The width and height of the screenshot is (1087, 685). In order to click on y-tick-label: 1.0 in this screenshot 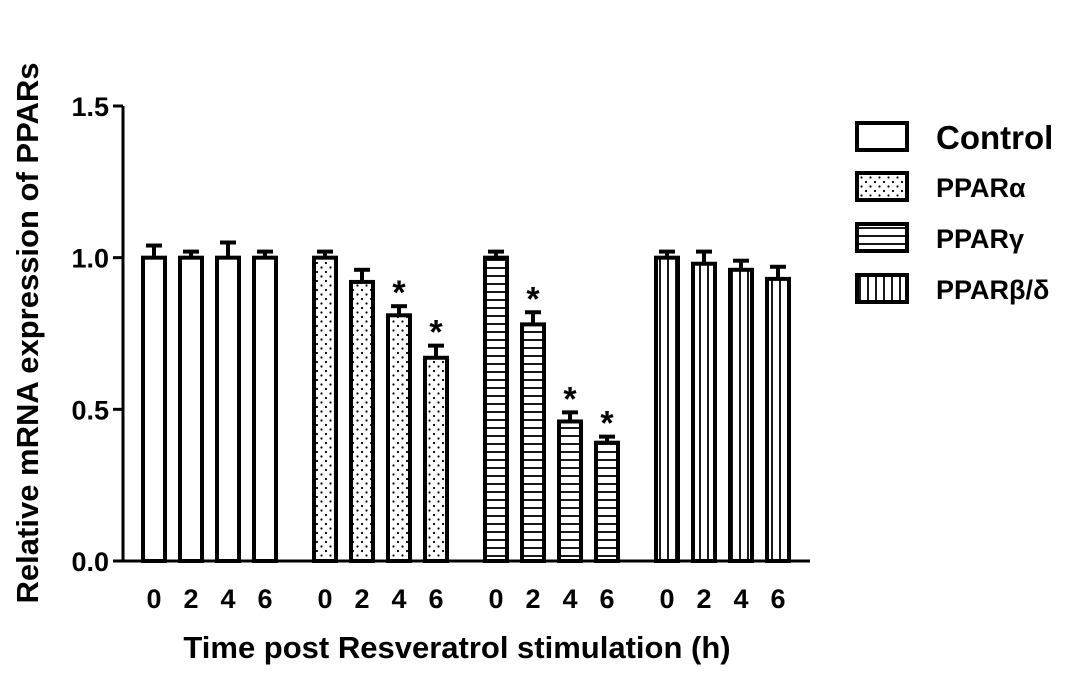, I will do `click(90, 259)`.